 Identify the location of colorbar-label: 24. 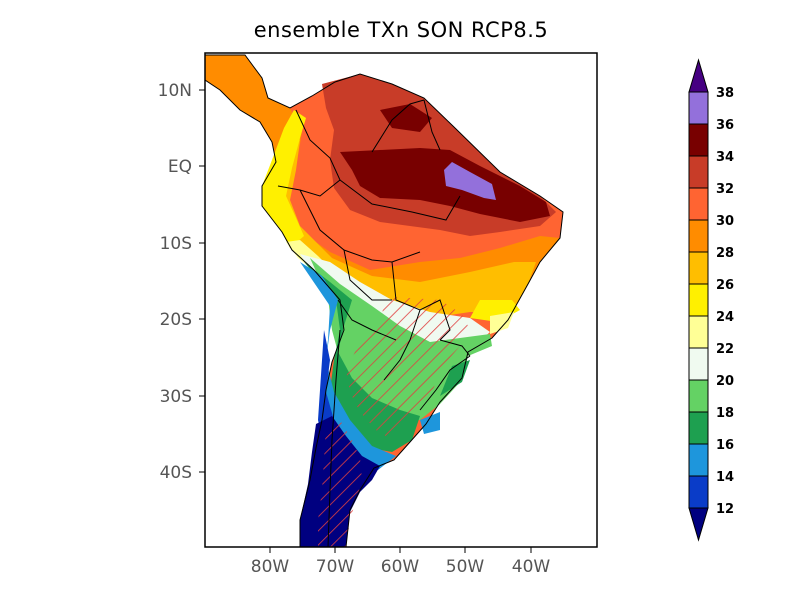
(725, 317).